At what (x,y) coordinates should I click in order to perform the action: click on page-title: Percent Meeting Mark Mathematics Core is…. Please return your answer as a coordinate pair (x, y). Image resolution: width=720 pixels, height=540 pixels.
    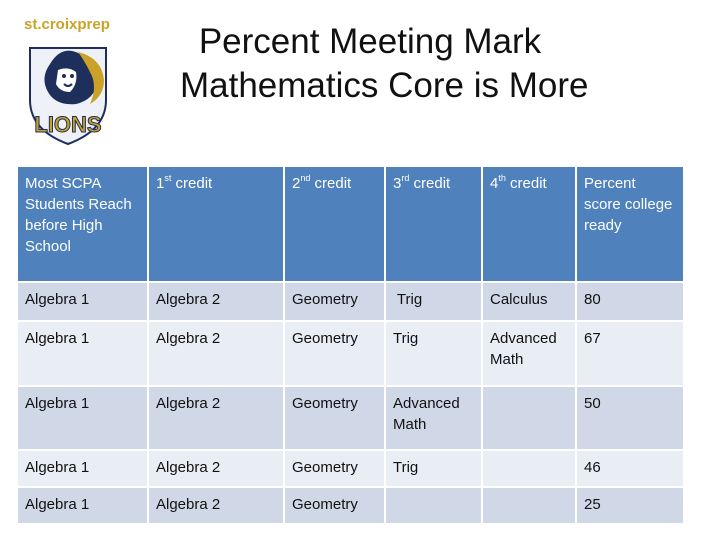
    Looking at the image, I should click on (384, 64).